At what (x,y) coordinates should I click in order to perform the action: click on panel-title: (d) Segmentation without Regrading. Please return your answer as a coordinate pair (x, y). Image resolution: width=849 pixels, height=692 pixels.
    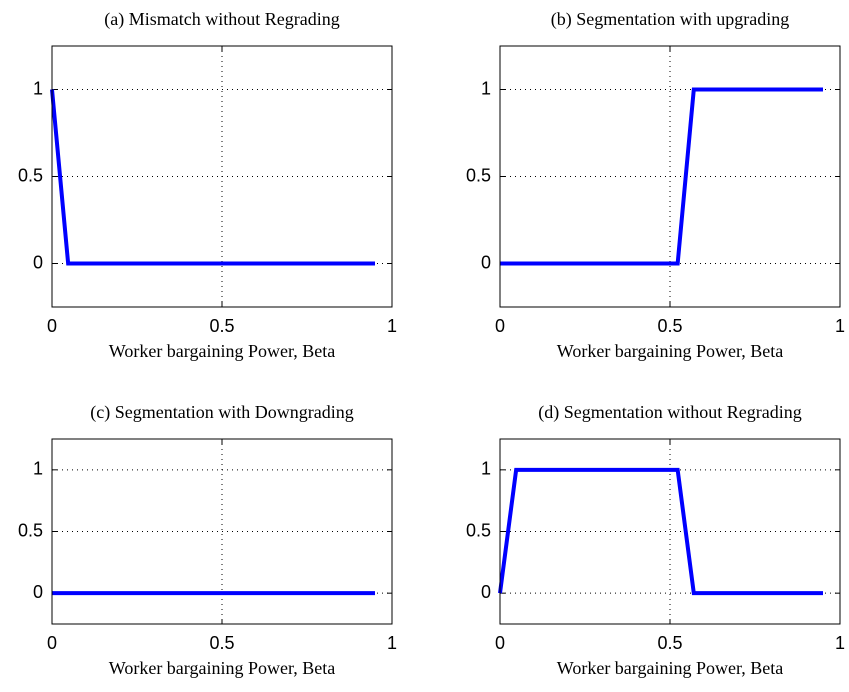
    Looking at the image, I should click on (669, 412).